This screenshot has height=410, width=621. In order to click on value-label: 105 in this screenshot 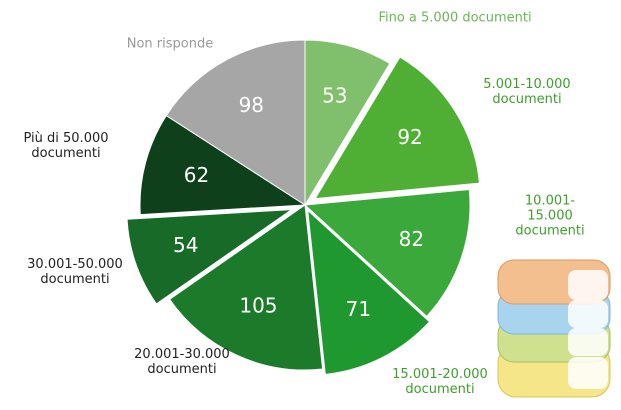, I will do `click(258, 306)`.